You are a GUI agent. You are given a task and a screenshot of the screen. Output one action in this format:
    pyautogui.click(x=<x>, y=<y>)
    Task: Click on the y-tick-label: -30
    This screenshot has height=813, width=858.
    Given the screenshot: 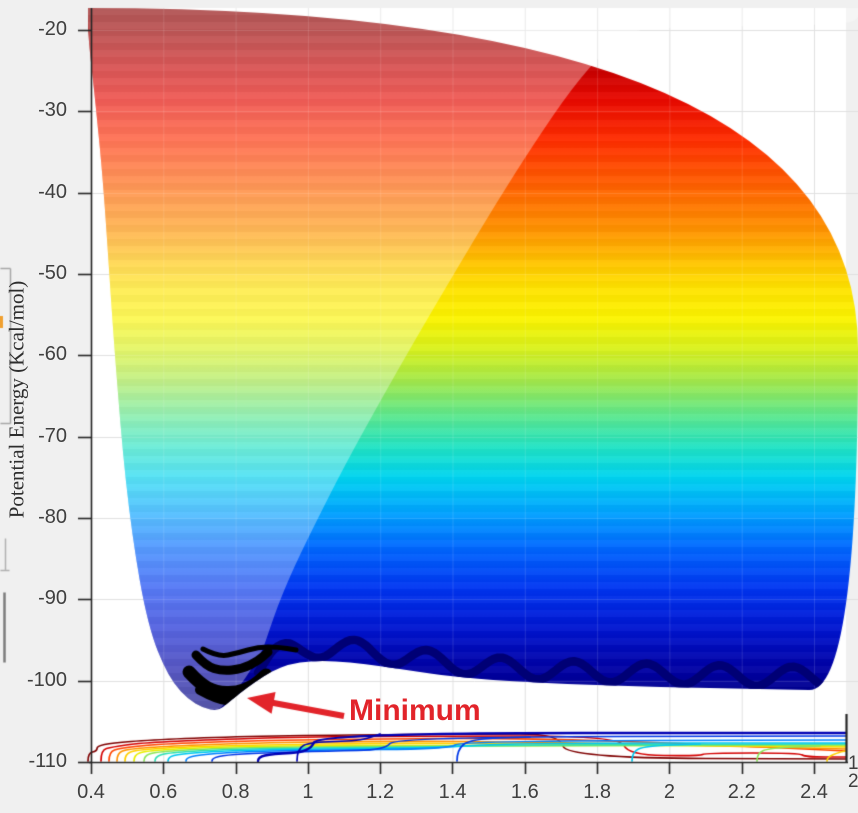 What is the action you would take?
    pyautogui.click(x=52, y=110)
    